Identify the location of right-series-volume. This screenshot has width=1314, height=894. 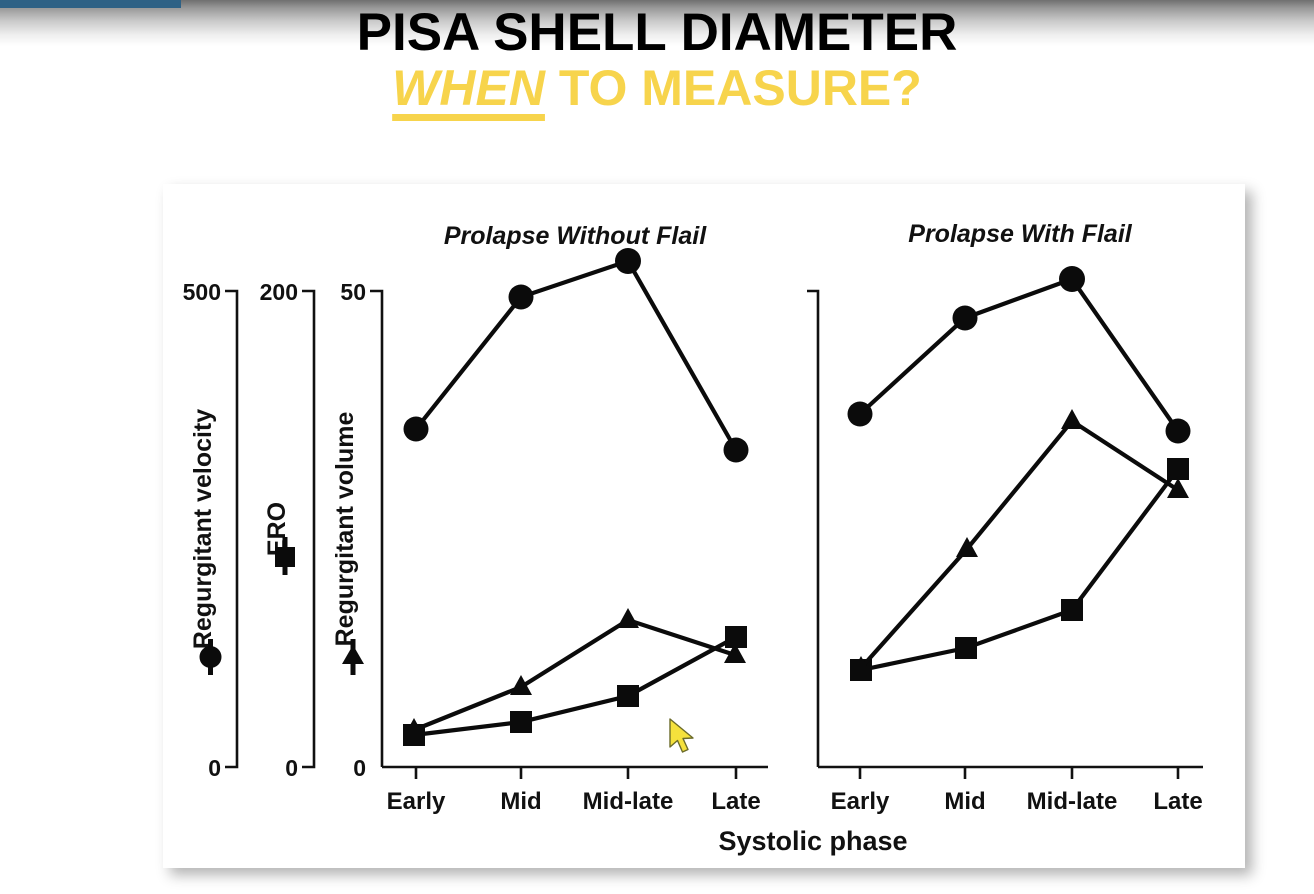
(1019, 542).